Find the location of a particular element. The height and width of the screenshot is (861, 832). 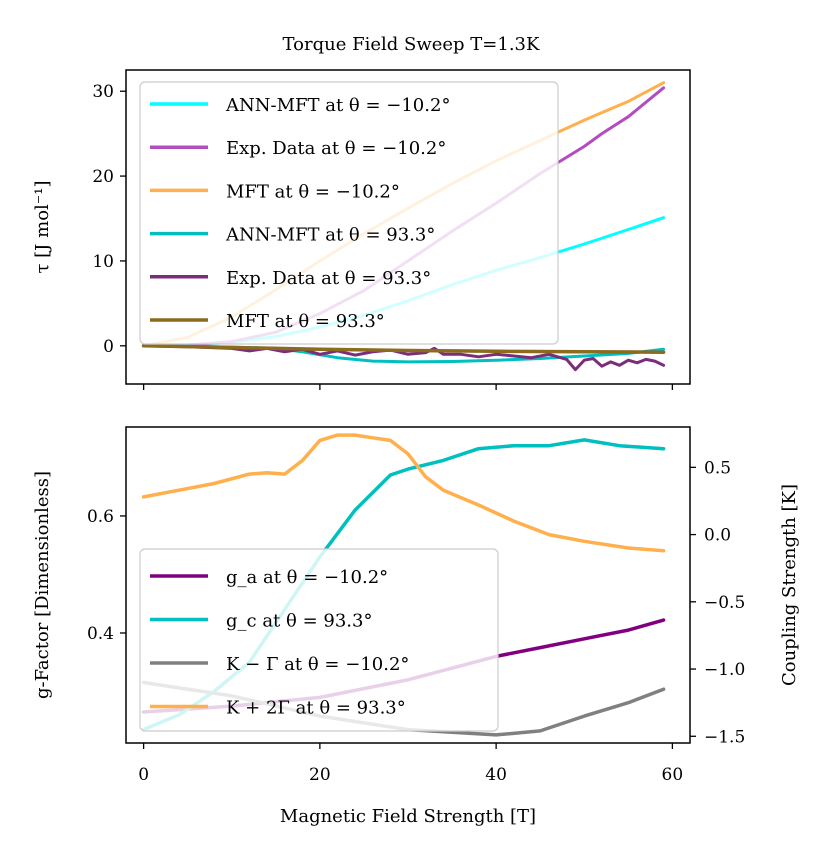

top-legend-entry: Exp. Data at θ = −10.2° is located at coordinates (336, 148).